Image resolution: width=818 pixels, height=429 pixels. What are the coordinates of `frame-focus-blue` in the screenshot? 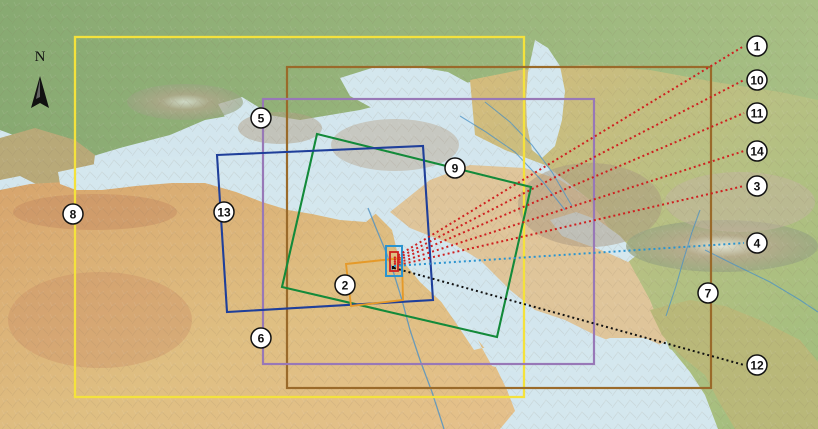 It's located at (394, 261).